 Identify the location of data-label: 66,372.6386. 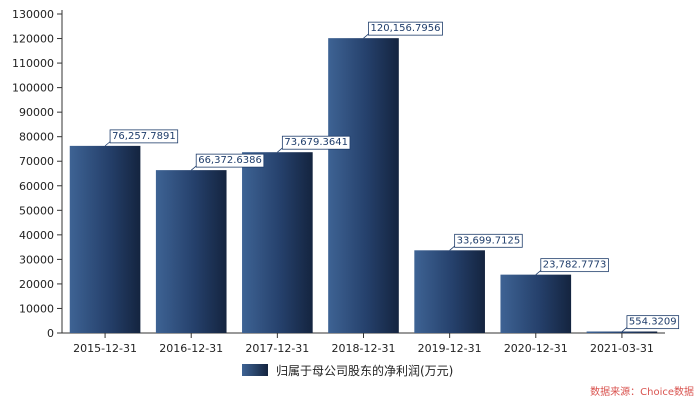
(230, 160).